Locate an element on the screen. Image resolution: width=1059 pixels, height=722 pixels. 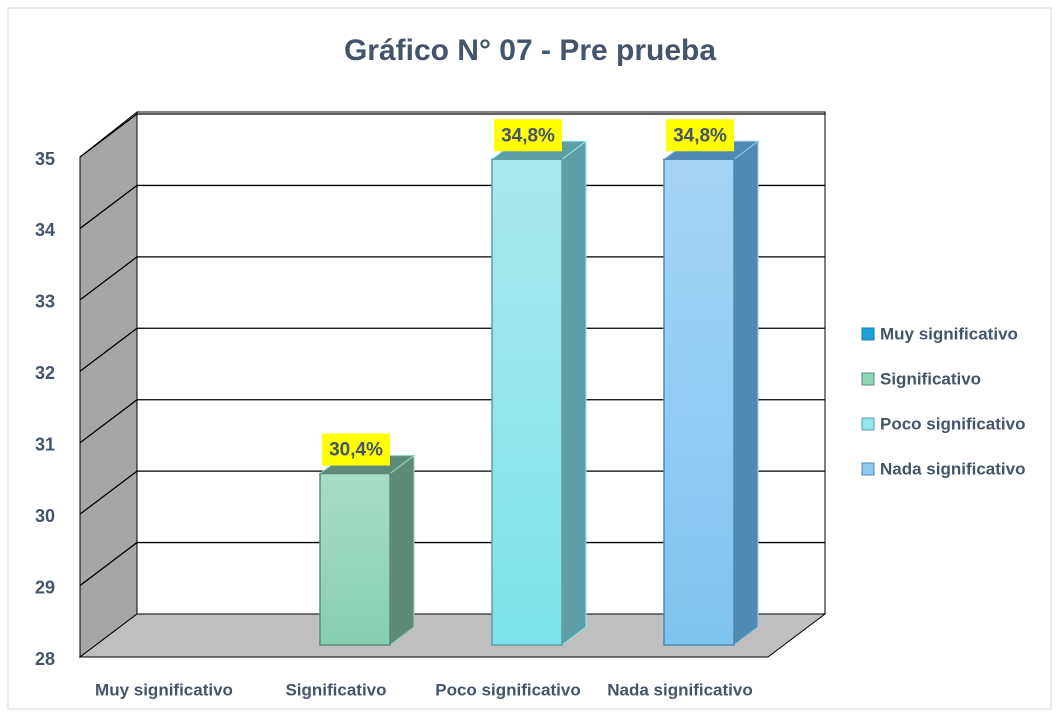
x-tick-label: Poco significativo is located at coordinates (507, 689).